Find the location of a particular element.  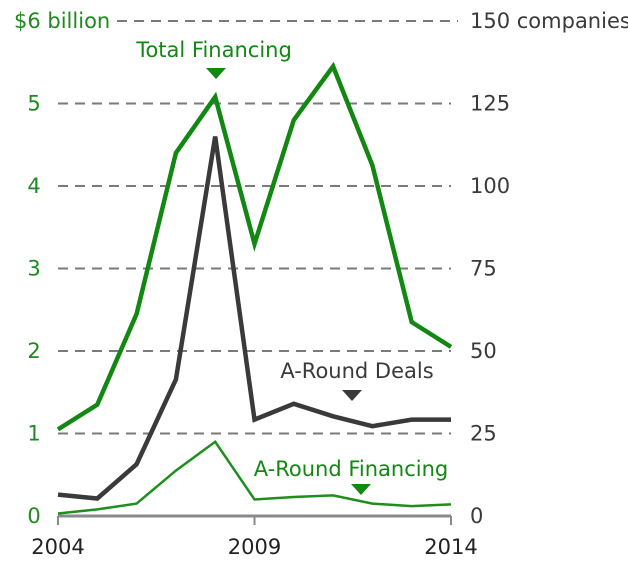

y-right-tick-label: 25 is located at coordinates (483, 434).